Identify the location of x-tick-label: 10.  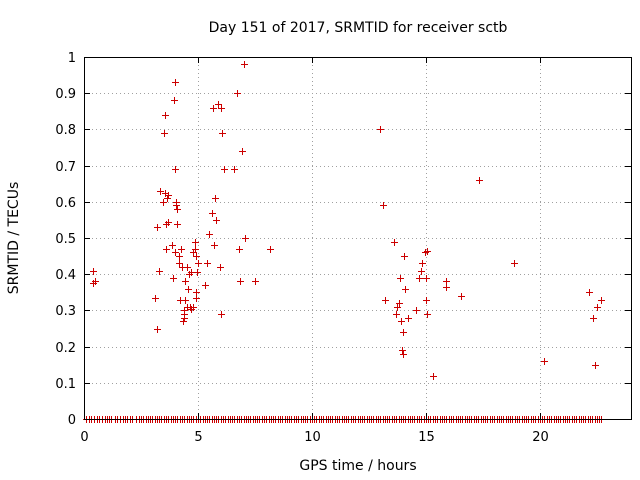
(312, 437).